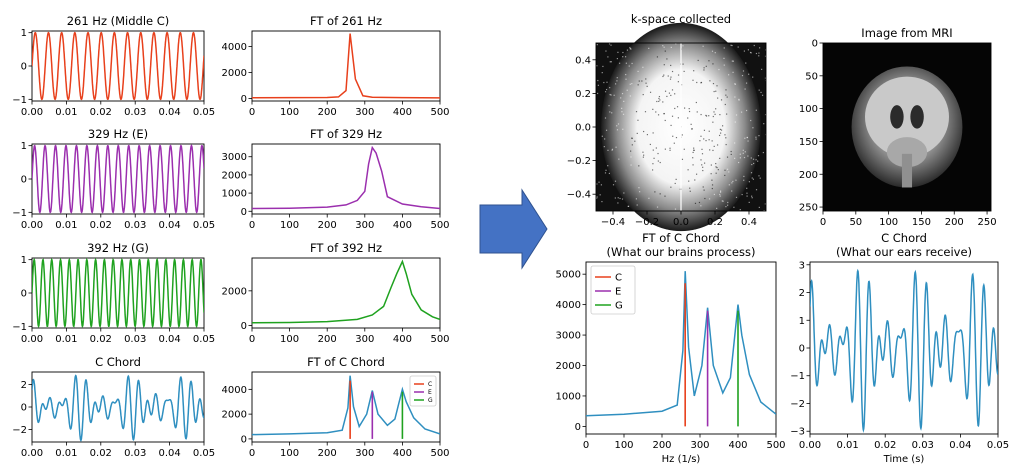 The width and height of the screenshot is (1023, 476). What do you see at coordinates (618, 278) in the screenshot?
I see `legend-label: C` at bounding box center [618, 278].